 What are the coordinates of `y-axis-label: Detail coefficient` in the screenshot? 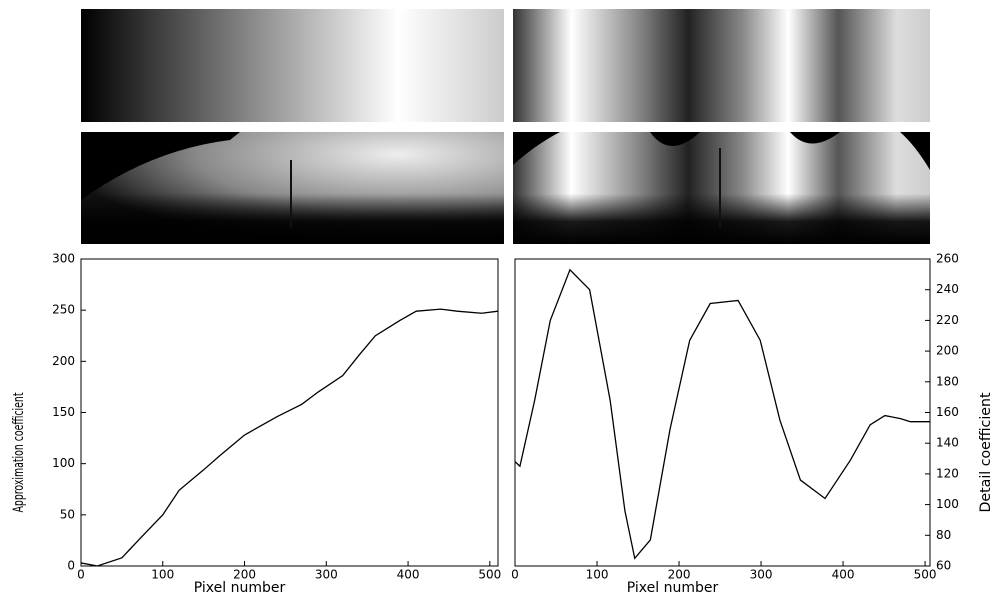 It's located at (986, 452).